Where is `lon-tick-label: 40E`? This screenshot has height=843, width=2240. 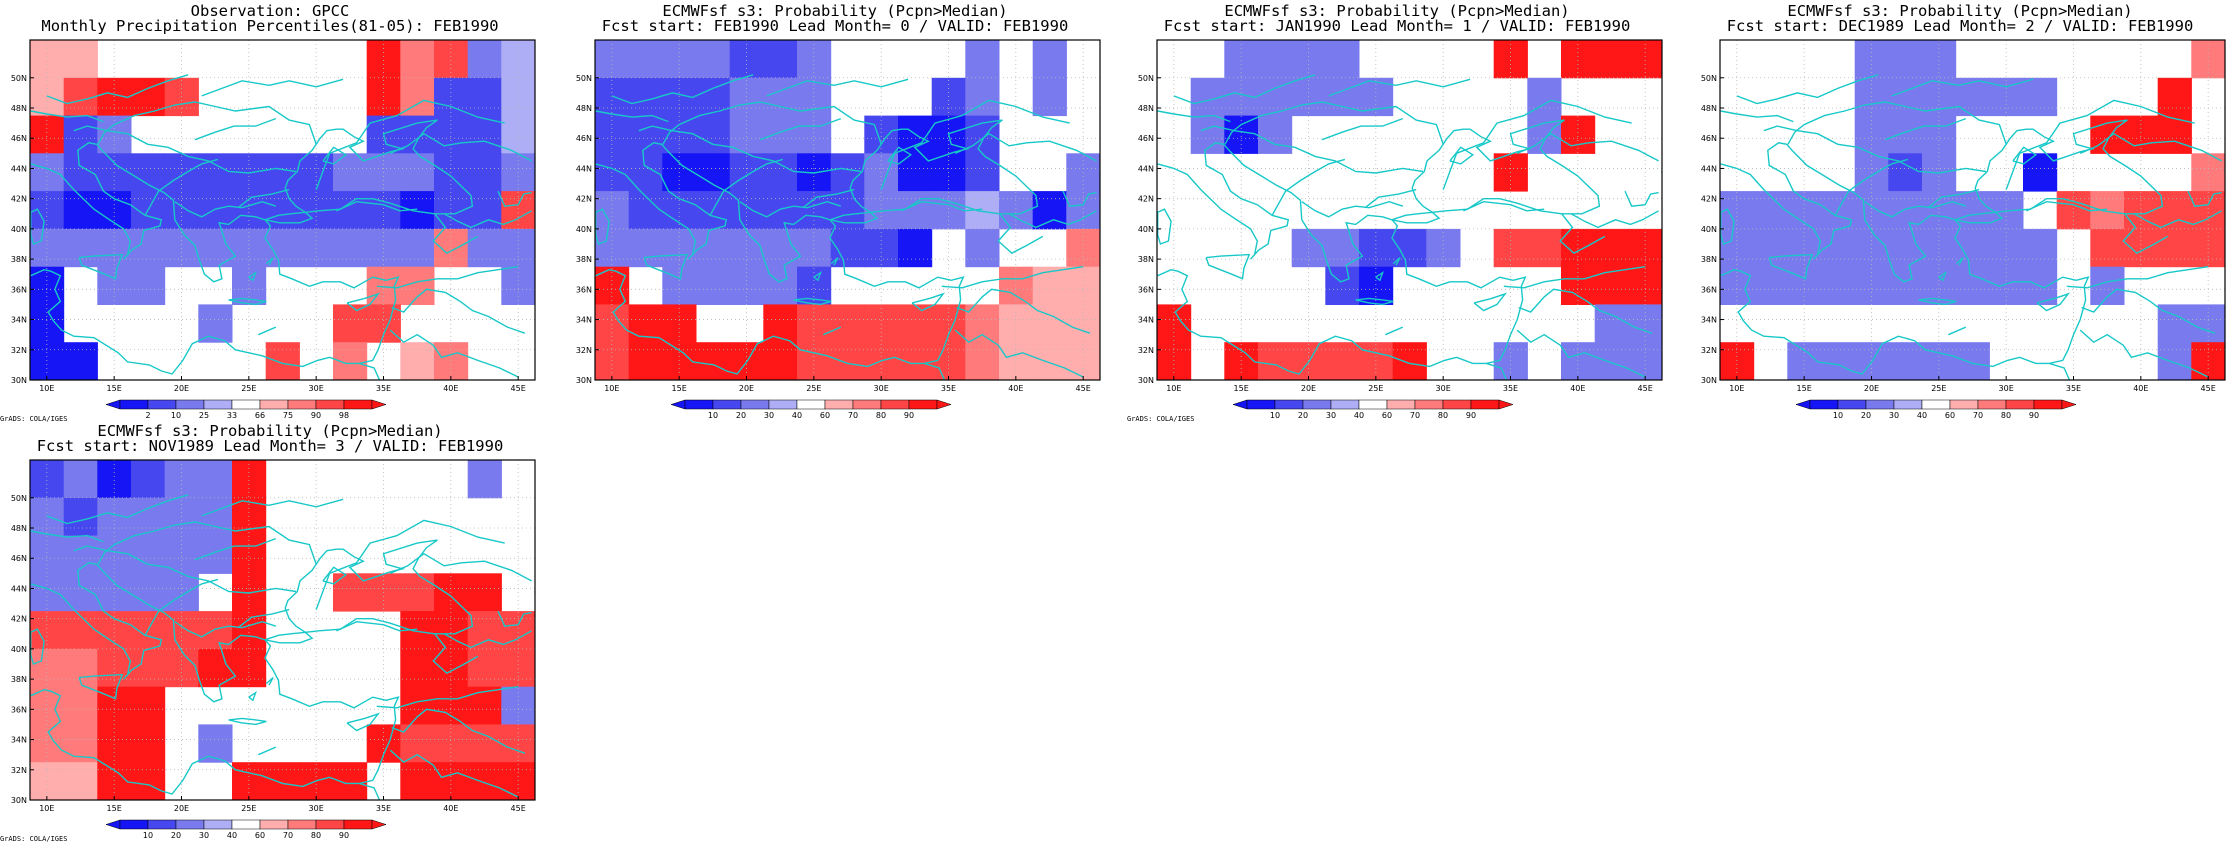
lon-tick-label: 40E is located at coordinates (2140, 388).